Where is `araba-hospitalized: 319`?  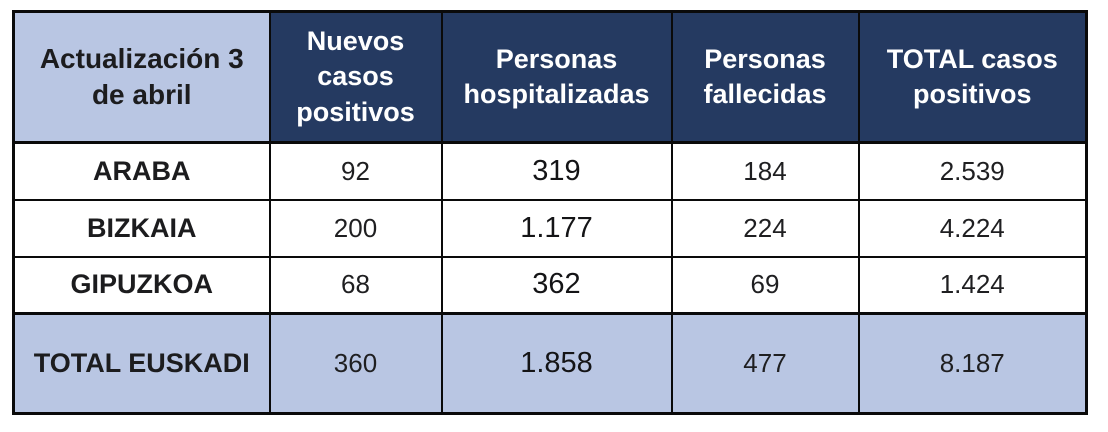
araba-hospitalized: 319 is located at coordinates (556, 171).